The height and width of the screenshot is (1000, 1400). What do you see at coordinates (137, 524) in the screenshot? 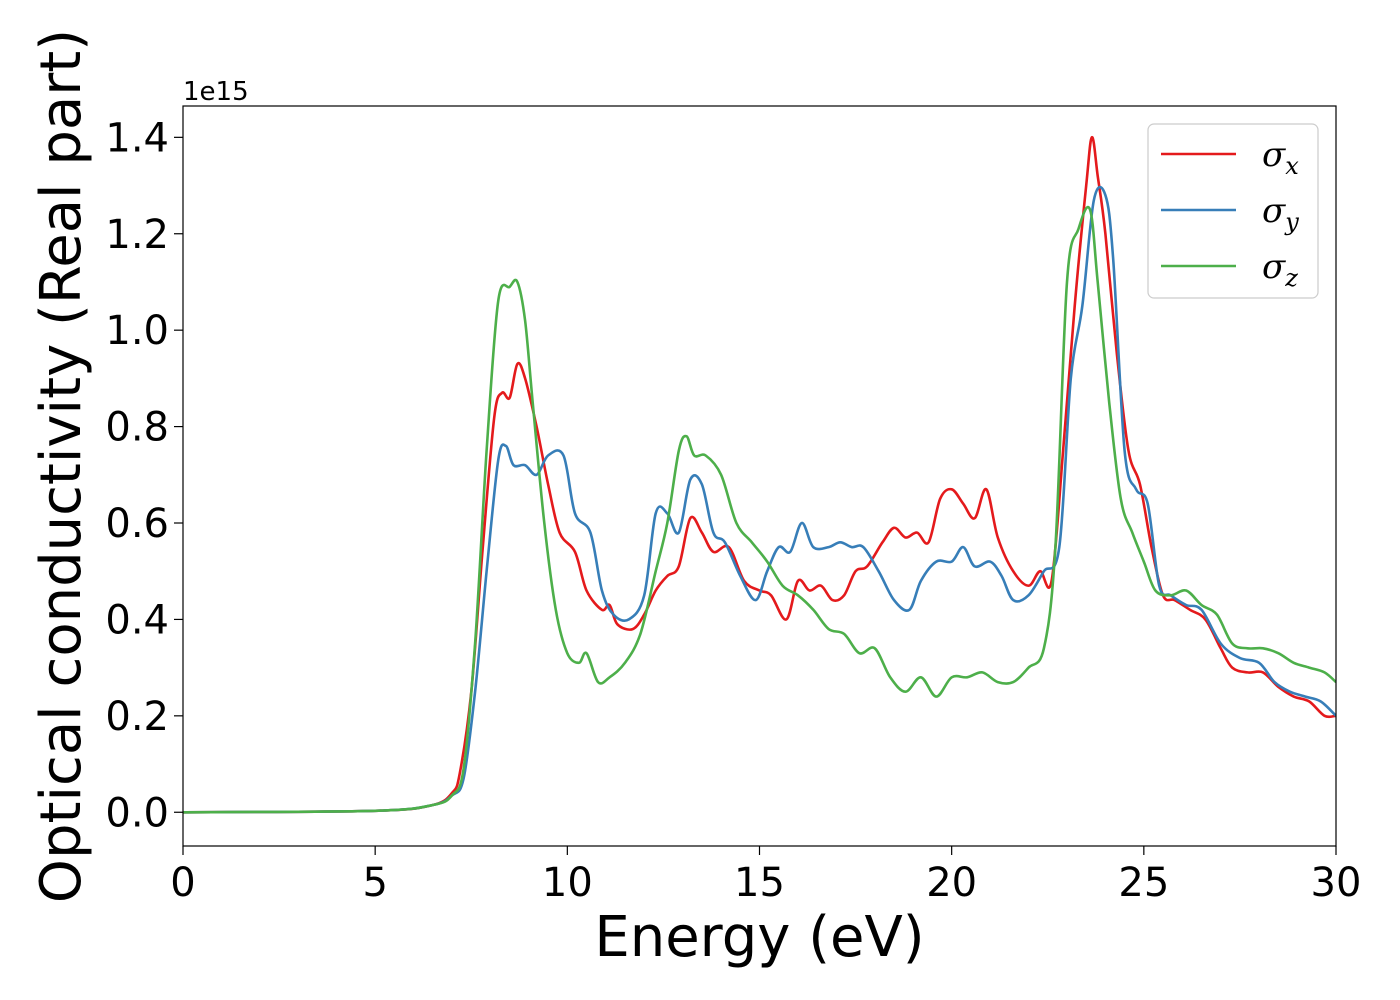
I see `y-tick-label: 0.6` at bounding box center [137, 524].